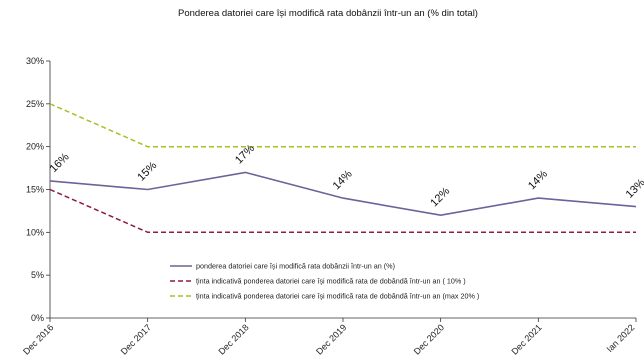 The height and width of the screenshot is (364, 644). Describe the element at coordinates (60, 163) in the screenshot. I see `data-label: 16%` at that location.